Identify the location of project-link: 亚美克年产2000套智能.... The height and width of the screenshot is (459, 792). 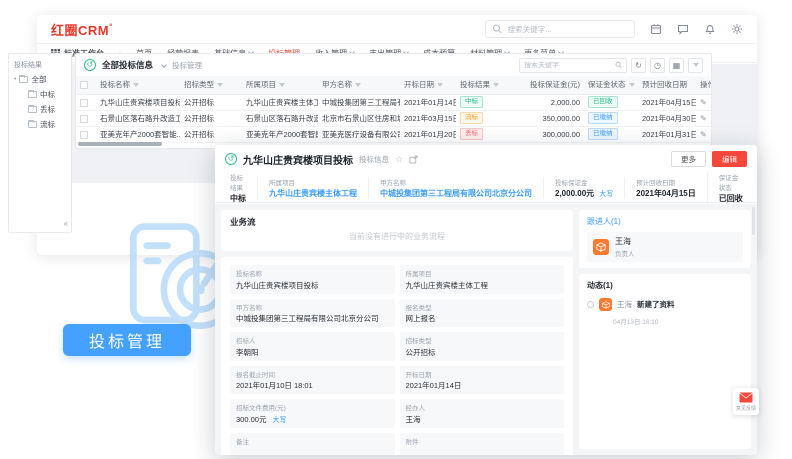
(280, 134).